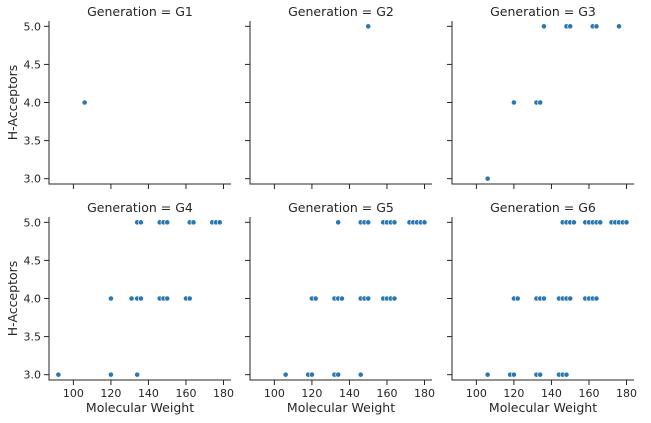 This screenshot has width=651, height=423. What do you see at coordinates (543, 207) in the screenshot?
I see `panel-6-title: Generation = G6` at bounding box center [543, 207].